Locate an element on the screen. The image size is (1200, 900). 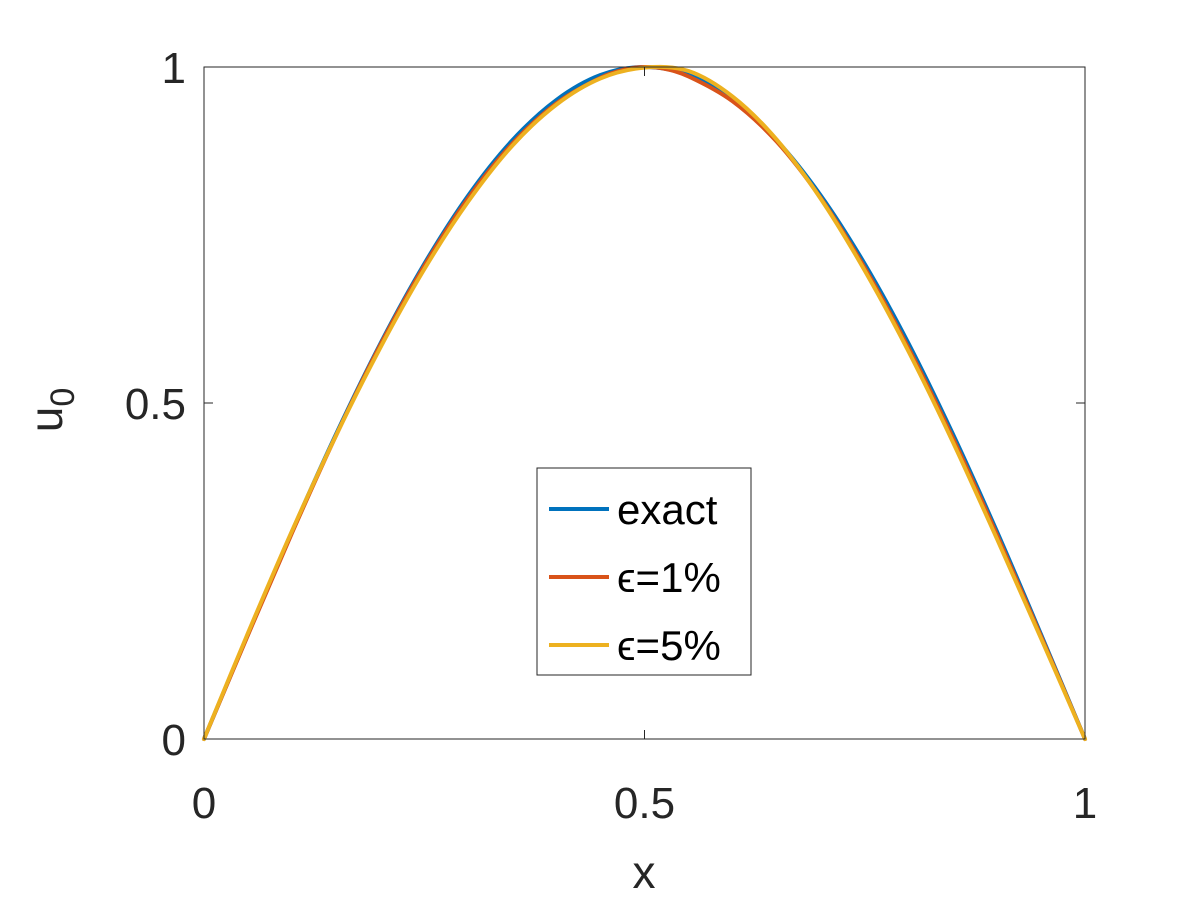
y-axis-label-main: u is located at coordinates (46, 420).